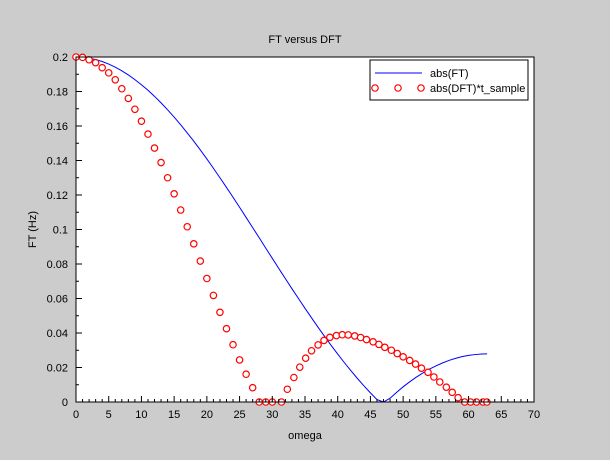 The image size is (610, 460). Describe the element at coordinates (57, 369) in the screenshot. I see `y-tick-label: 0.02` at that location.